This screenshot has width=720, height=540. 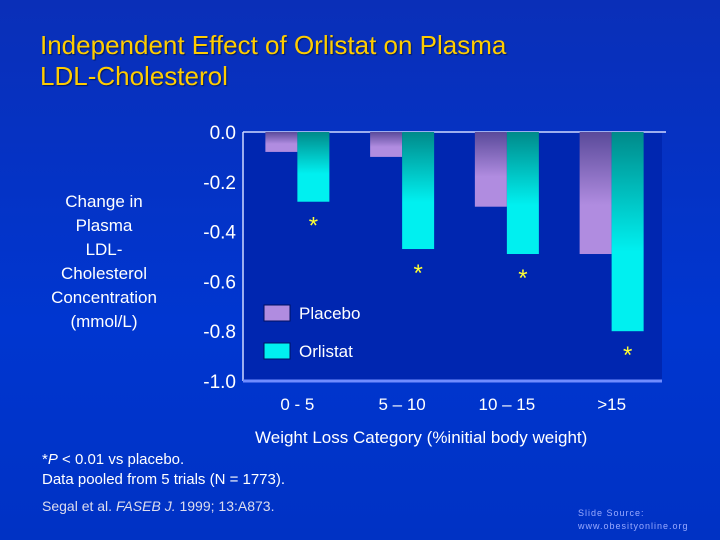 I want to click on footnote-line2: Data pooled from 5 trials (N = 1773)., so click(x=164, y=479).